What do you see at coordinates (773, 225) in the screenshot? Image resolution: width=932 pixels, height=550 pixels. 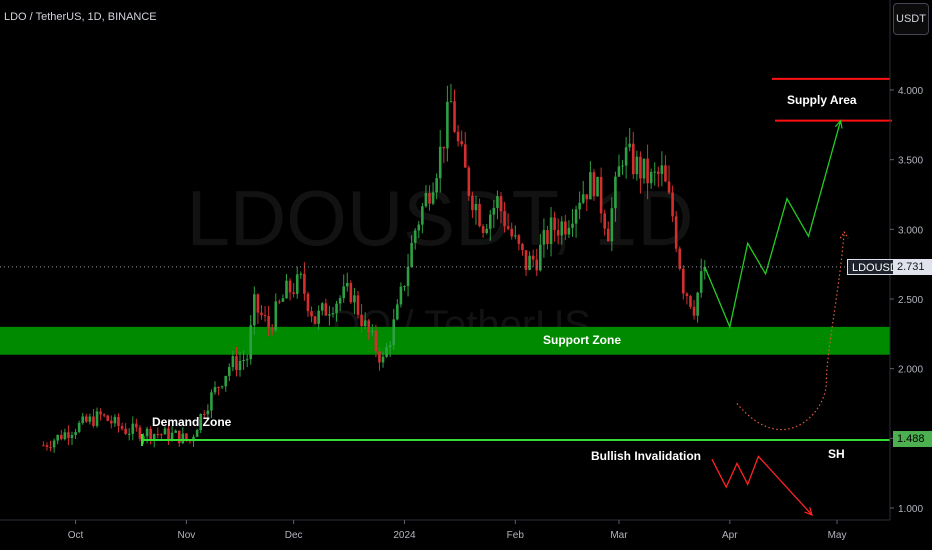 I see `bullish-projection-path` at bounding box center [773, 225].